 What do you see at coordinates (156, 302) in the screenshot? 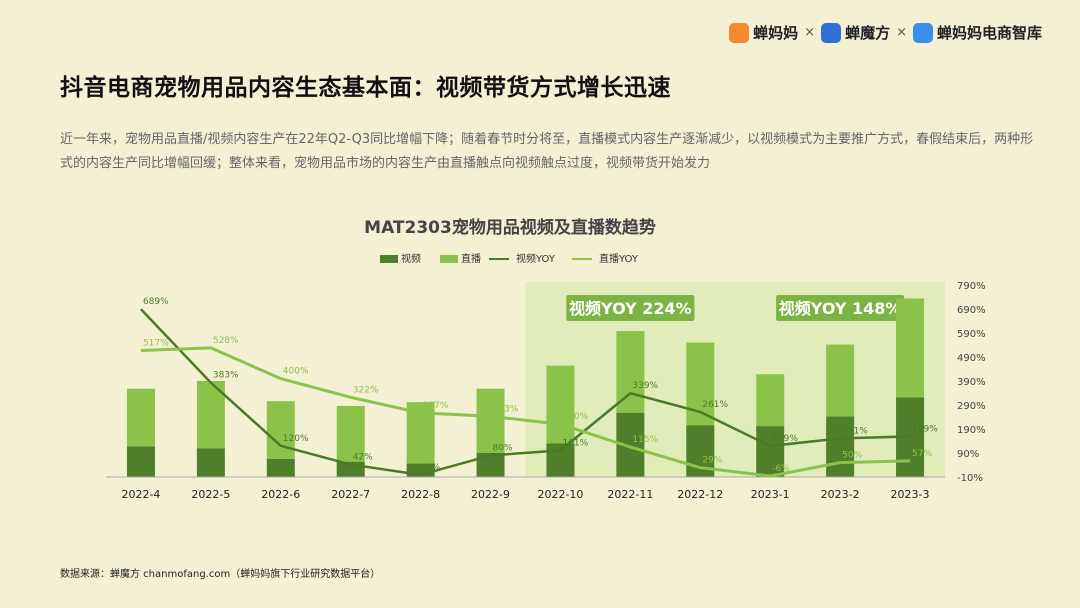
I see `data-label: 689%` at bounding box center [156, 302].